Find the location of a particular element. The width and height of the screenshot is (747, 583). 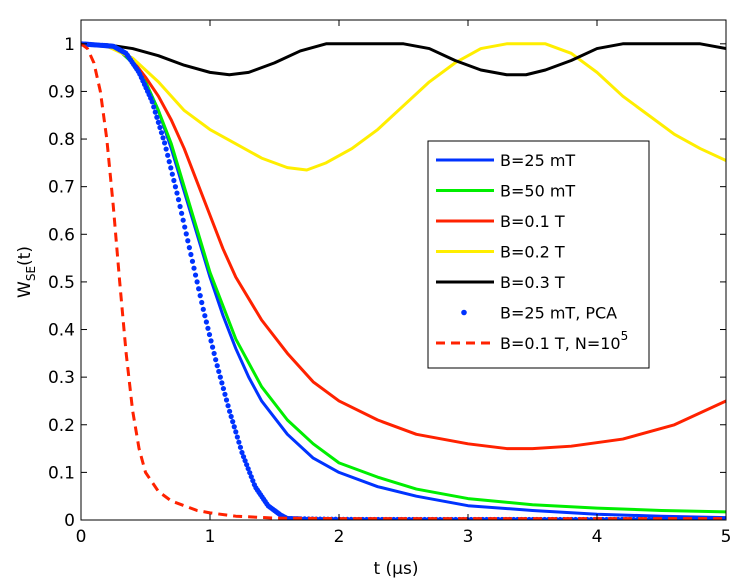

legend-entry: B=0.3 T is located at coordinates (500, 282).